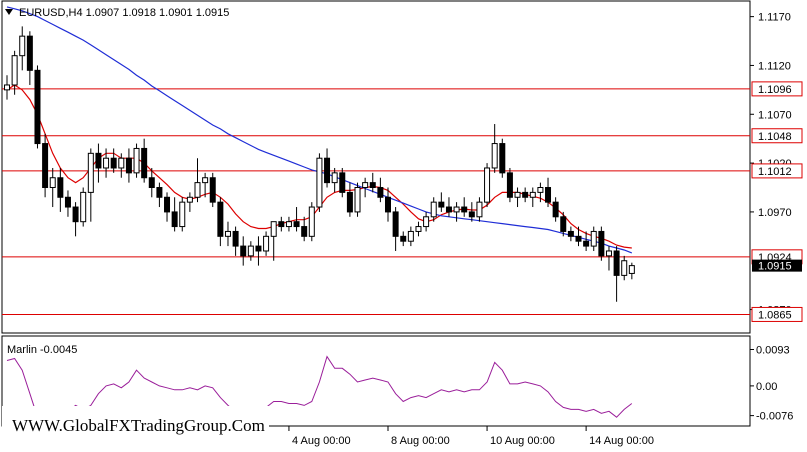 Image resolution: width=807 pixels, height=452 pixels. What do you see at coordinates (9, 12) in the screenshot?
I see `collapse-triangle-icon` at bounding box center [9, 12].